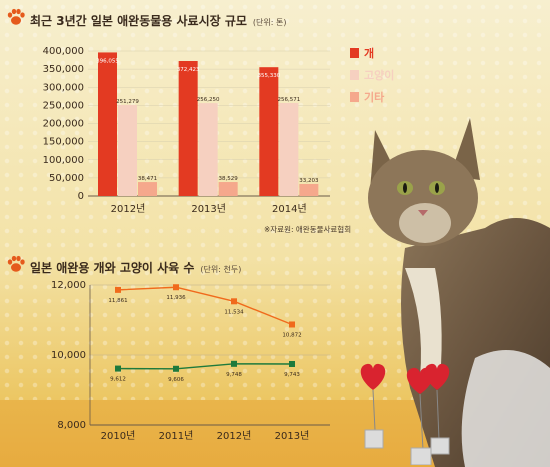 This screenshot has height=467, width=550. I want to click on data-label: 355,330, so click(268, 76).